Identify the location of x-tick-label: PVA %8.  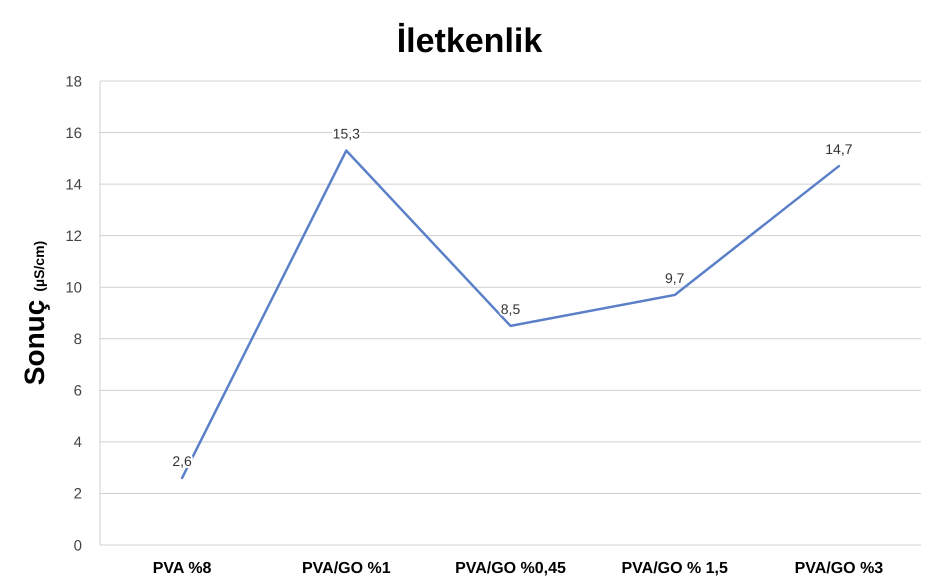
(182, 568).